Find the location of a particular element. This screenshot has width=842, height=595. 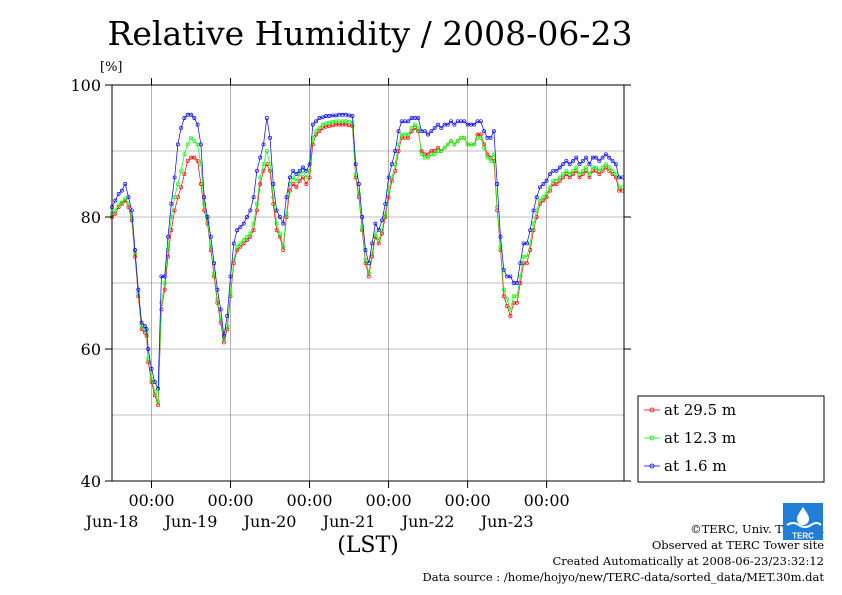

copyright-text: ©TERC, Univ. Tsukuba is located at coordinates (757, 529).